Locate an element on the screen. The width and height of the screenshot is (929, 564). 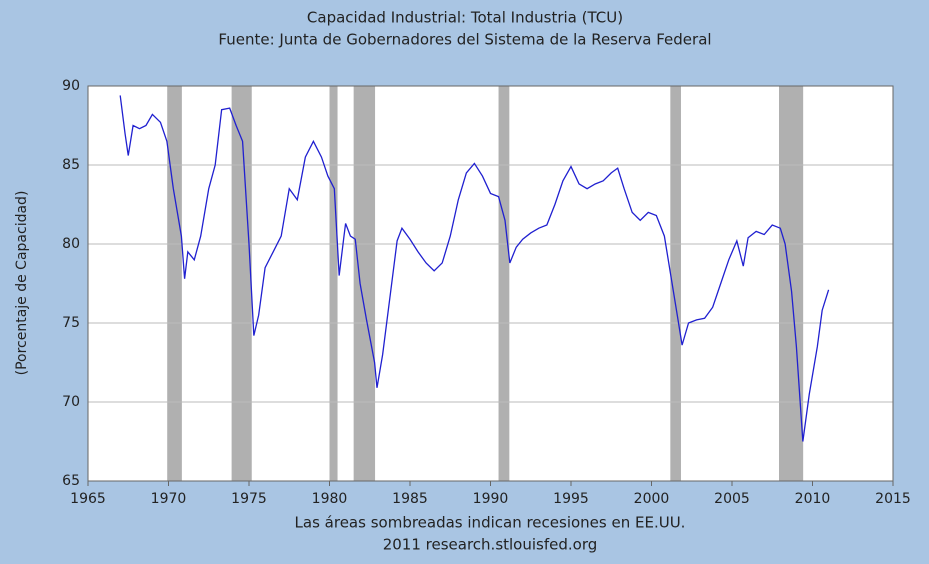
x-tick-label: 2010 is located at coordinates (813, 499).